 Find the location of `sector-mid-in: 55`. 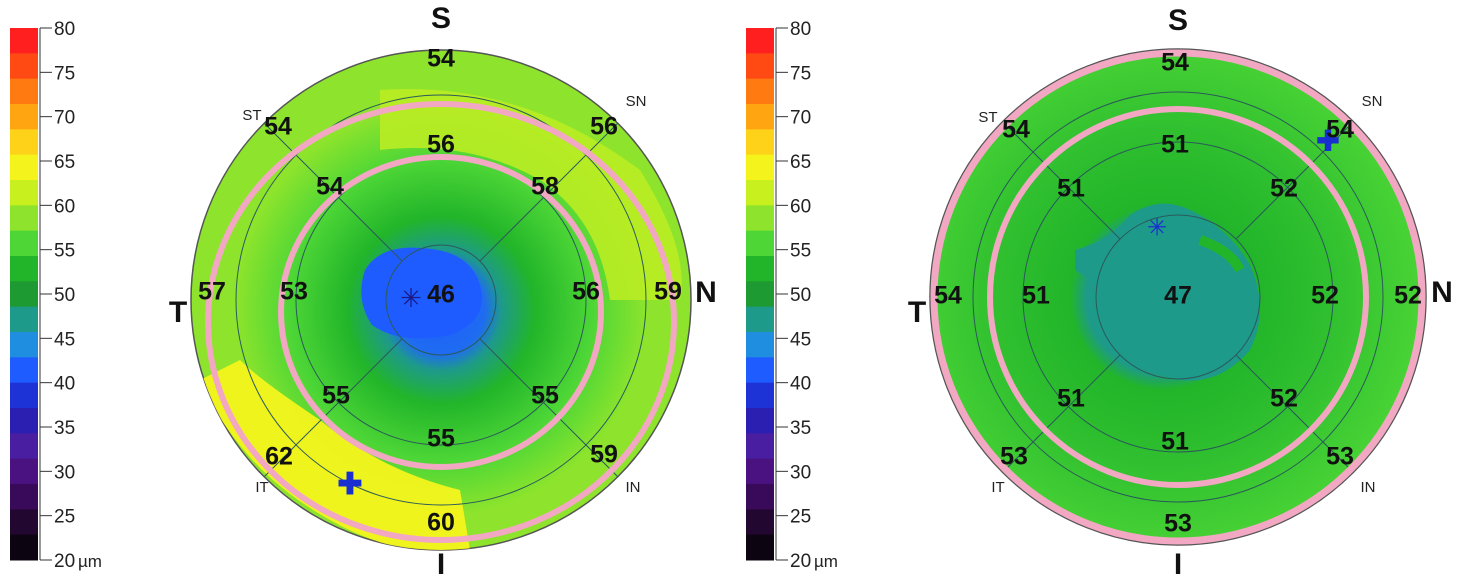

sector-mid-in: 55 is located at coordinates (545, 396).